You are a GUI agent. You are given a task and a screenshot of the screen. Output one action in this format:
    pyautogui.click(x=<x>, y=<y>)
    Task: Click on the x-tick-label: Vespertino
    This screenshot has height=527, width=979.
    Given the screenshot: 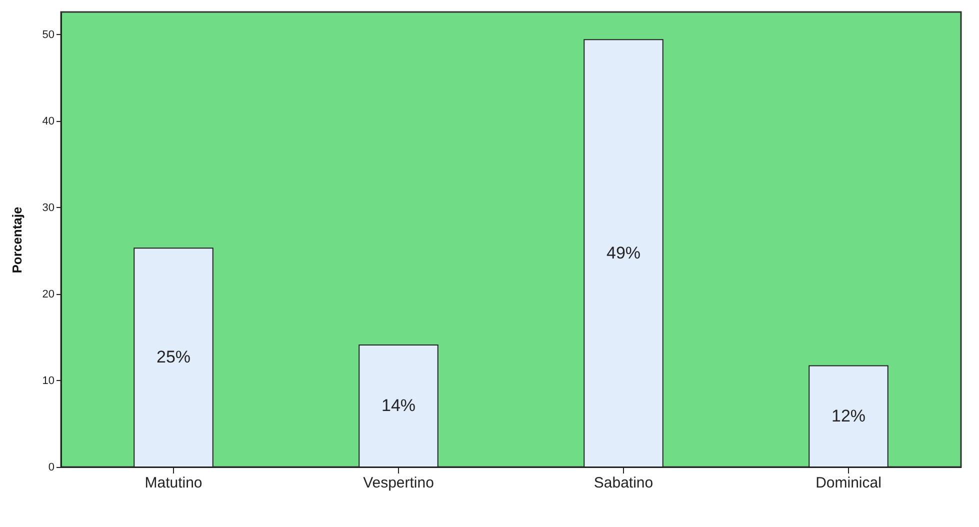 What is the action you would take?
    pyautogui.click(x=398, y=483)
    